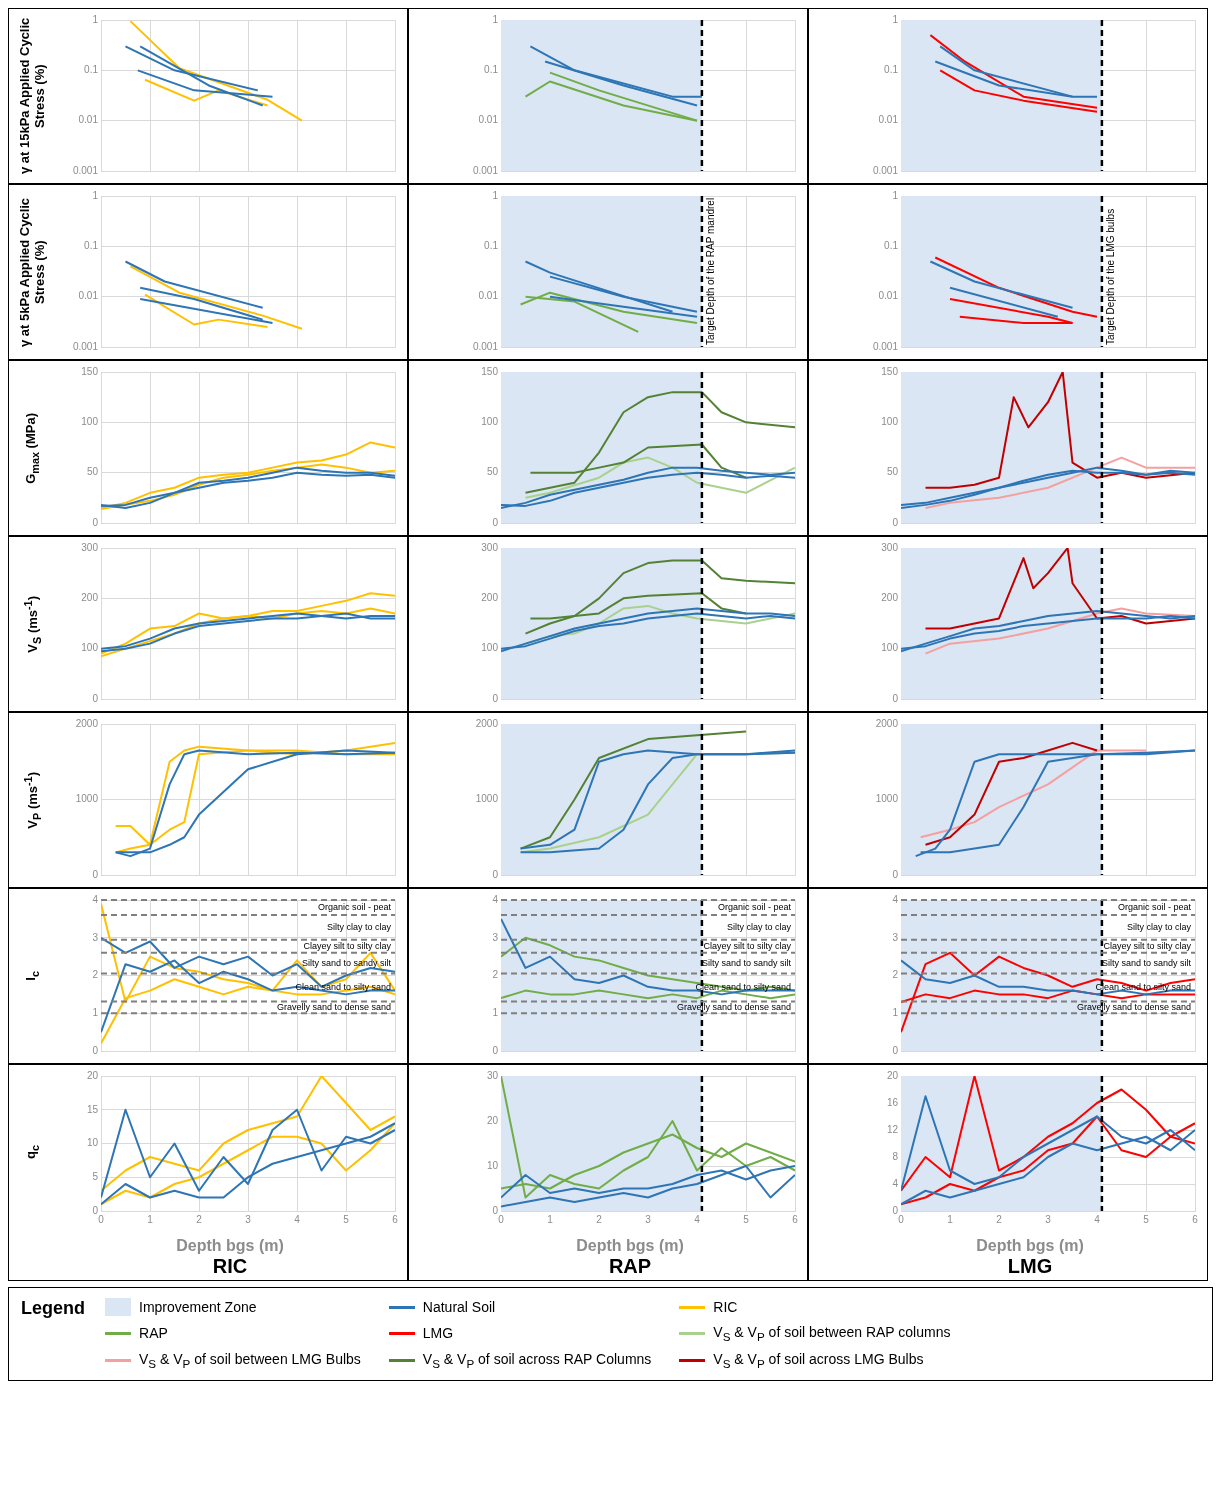 The height and width of the screenshot is (1512, 1221). Describe the element at coordinates (32, 96) in the screenshot. I see `y-axis-title: γ at 15kPa Applied Cyclic Stress (%)` at that location.